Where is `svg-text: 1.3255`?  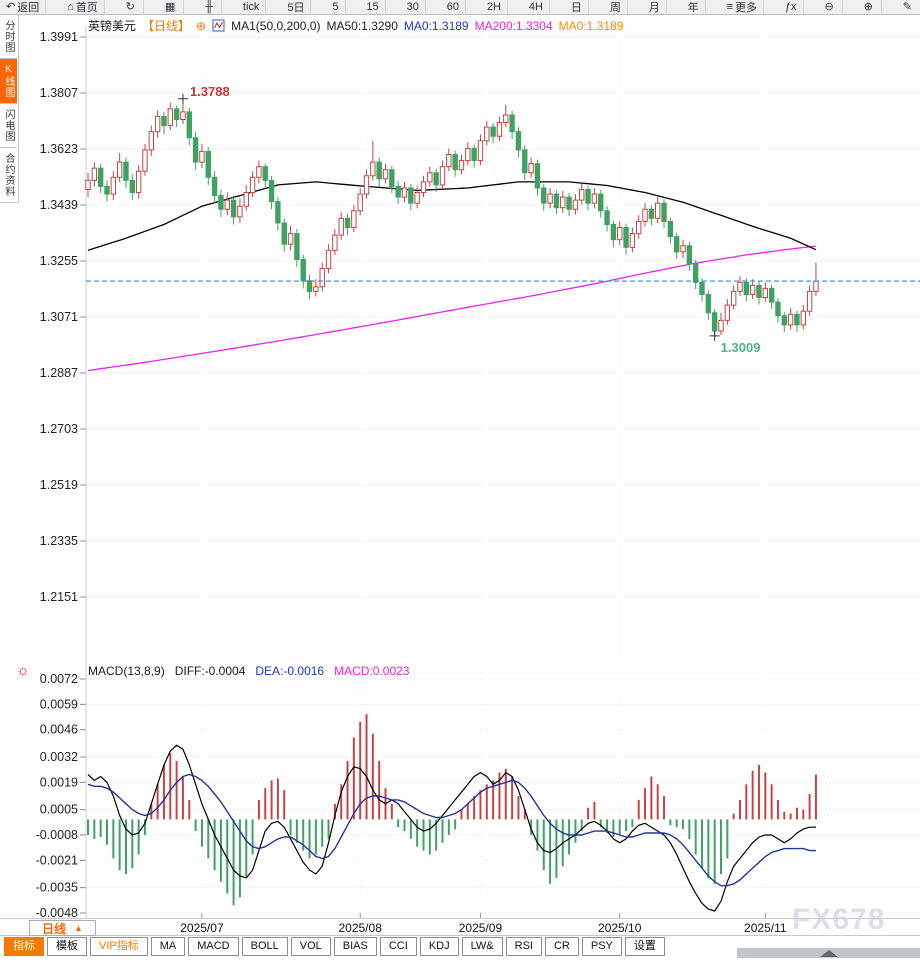 svg-text: 1.3255 is located at coordinates (59, 261).